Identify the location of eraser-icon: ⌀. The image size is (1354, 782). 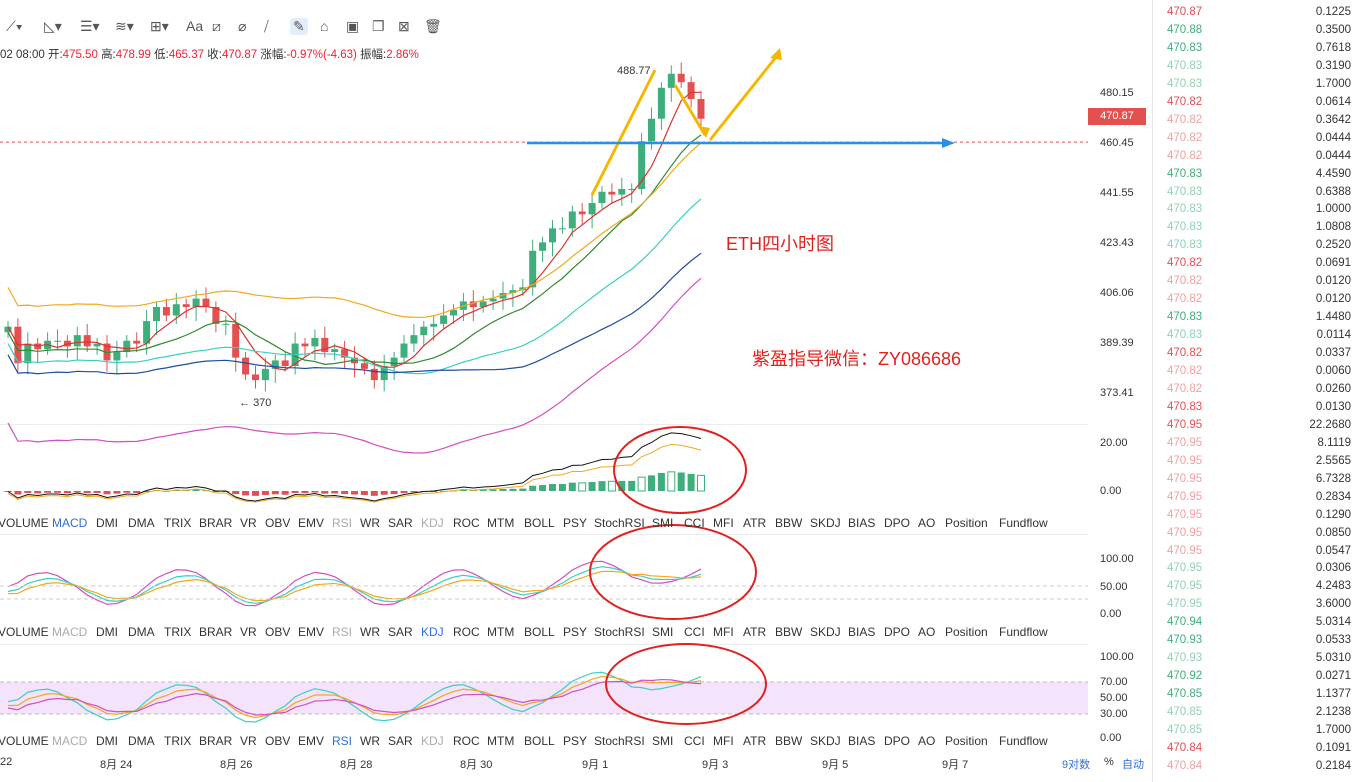
(242, 26).